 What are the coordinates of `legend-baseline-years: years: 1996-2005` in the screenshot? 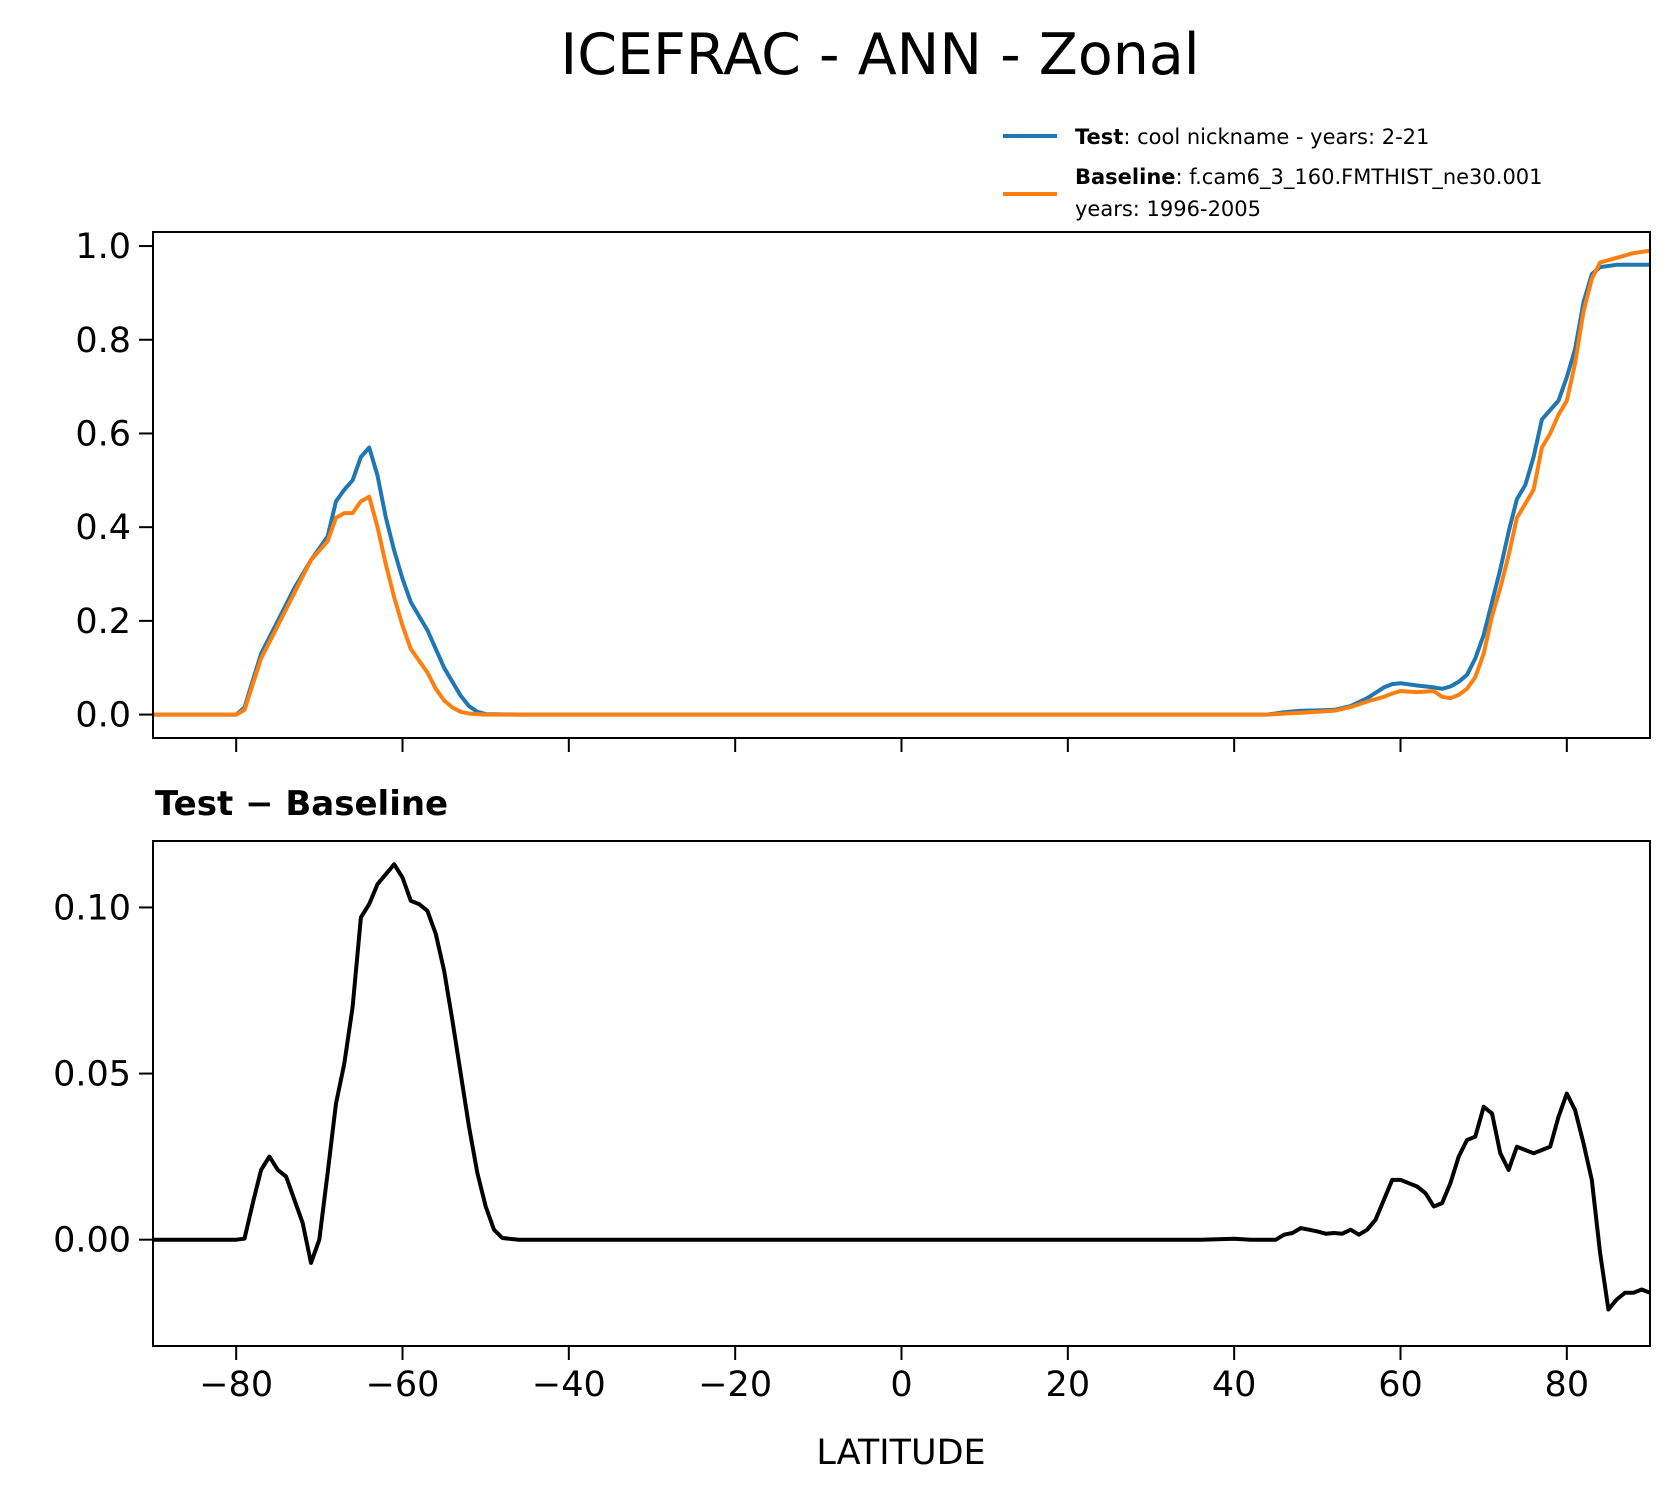 It's located at (1168, 209).